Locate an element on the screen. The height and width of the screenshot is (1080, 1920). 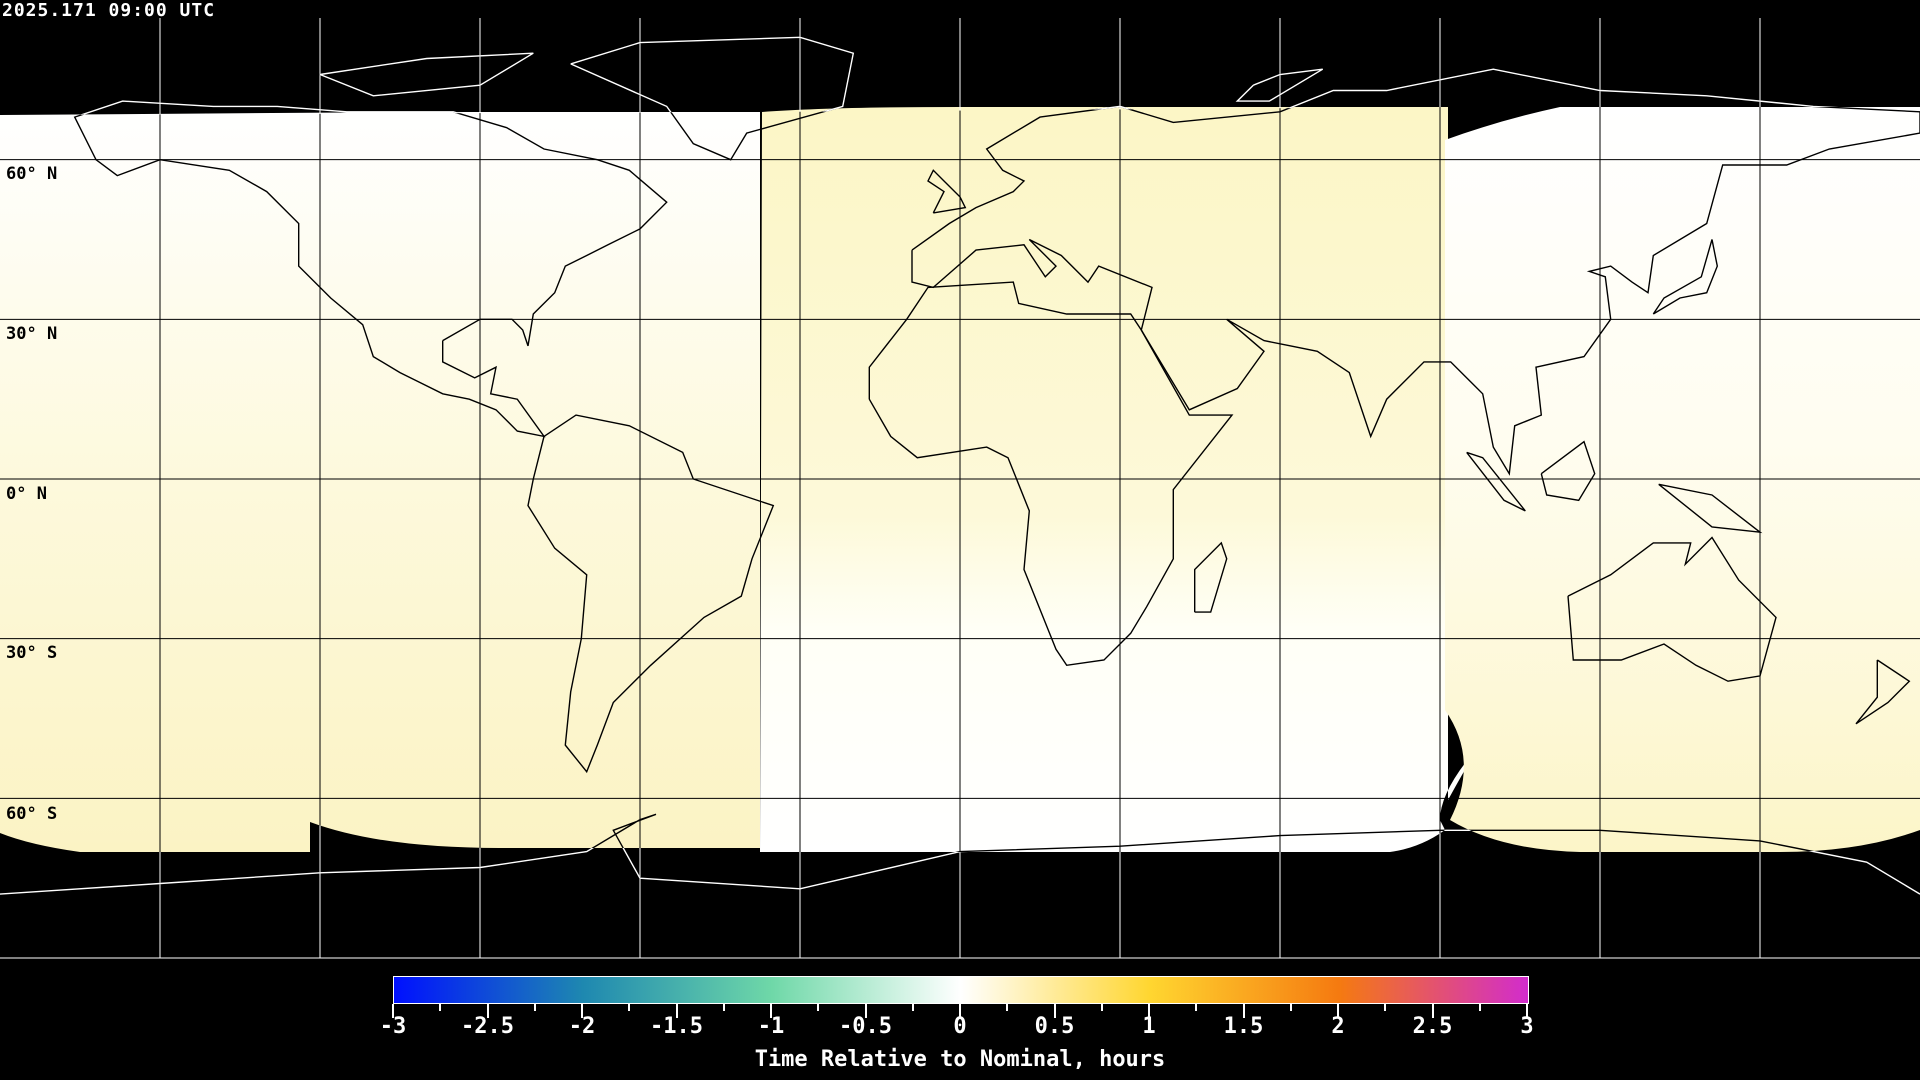
lat-label-60s: 60° S is located at coordinates (32, 814).